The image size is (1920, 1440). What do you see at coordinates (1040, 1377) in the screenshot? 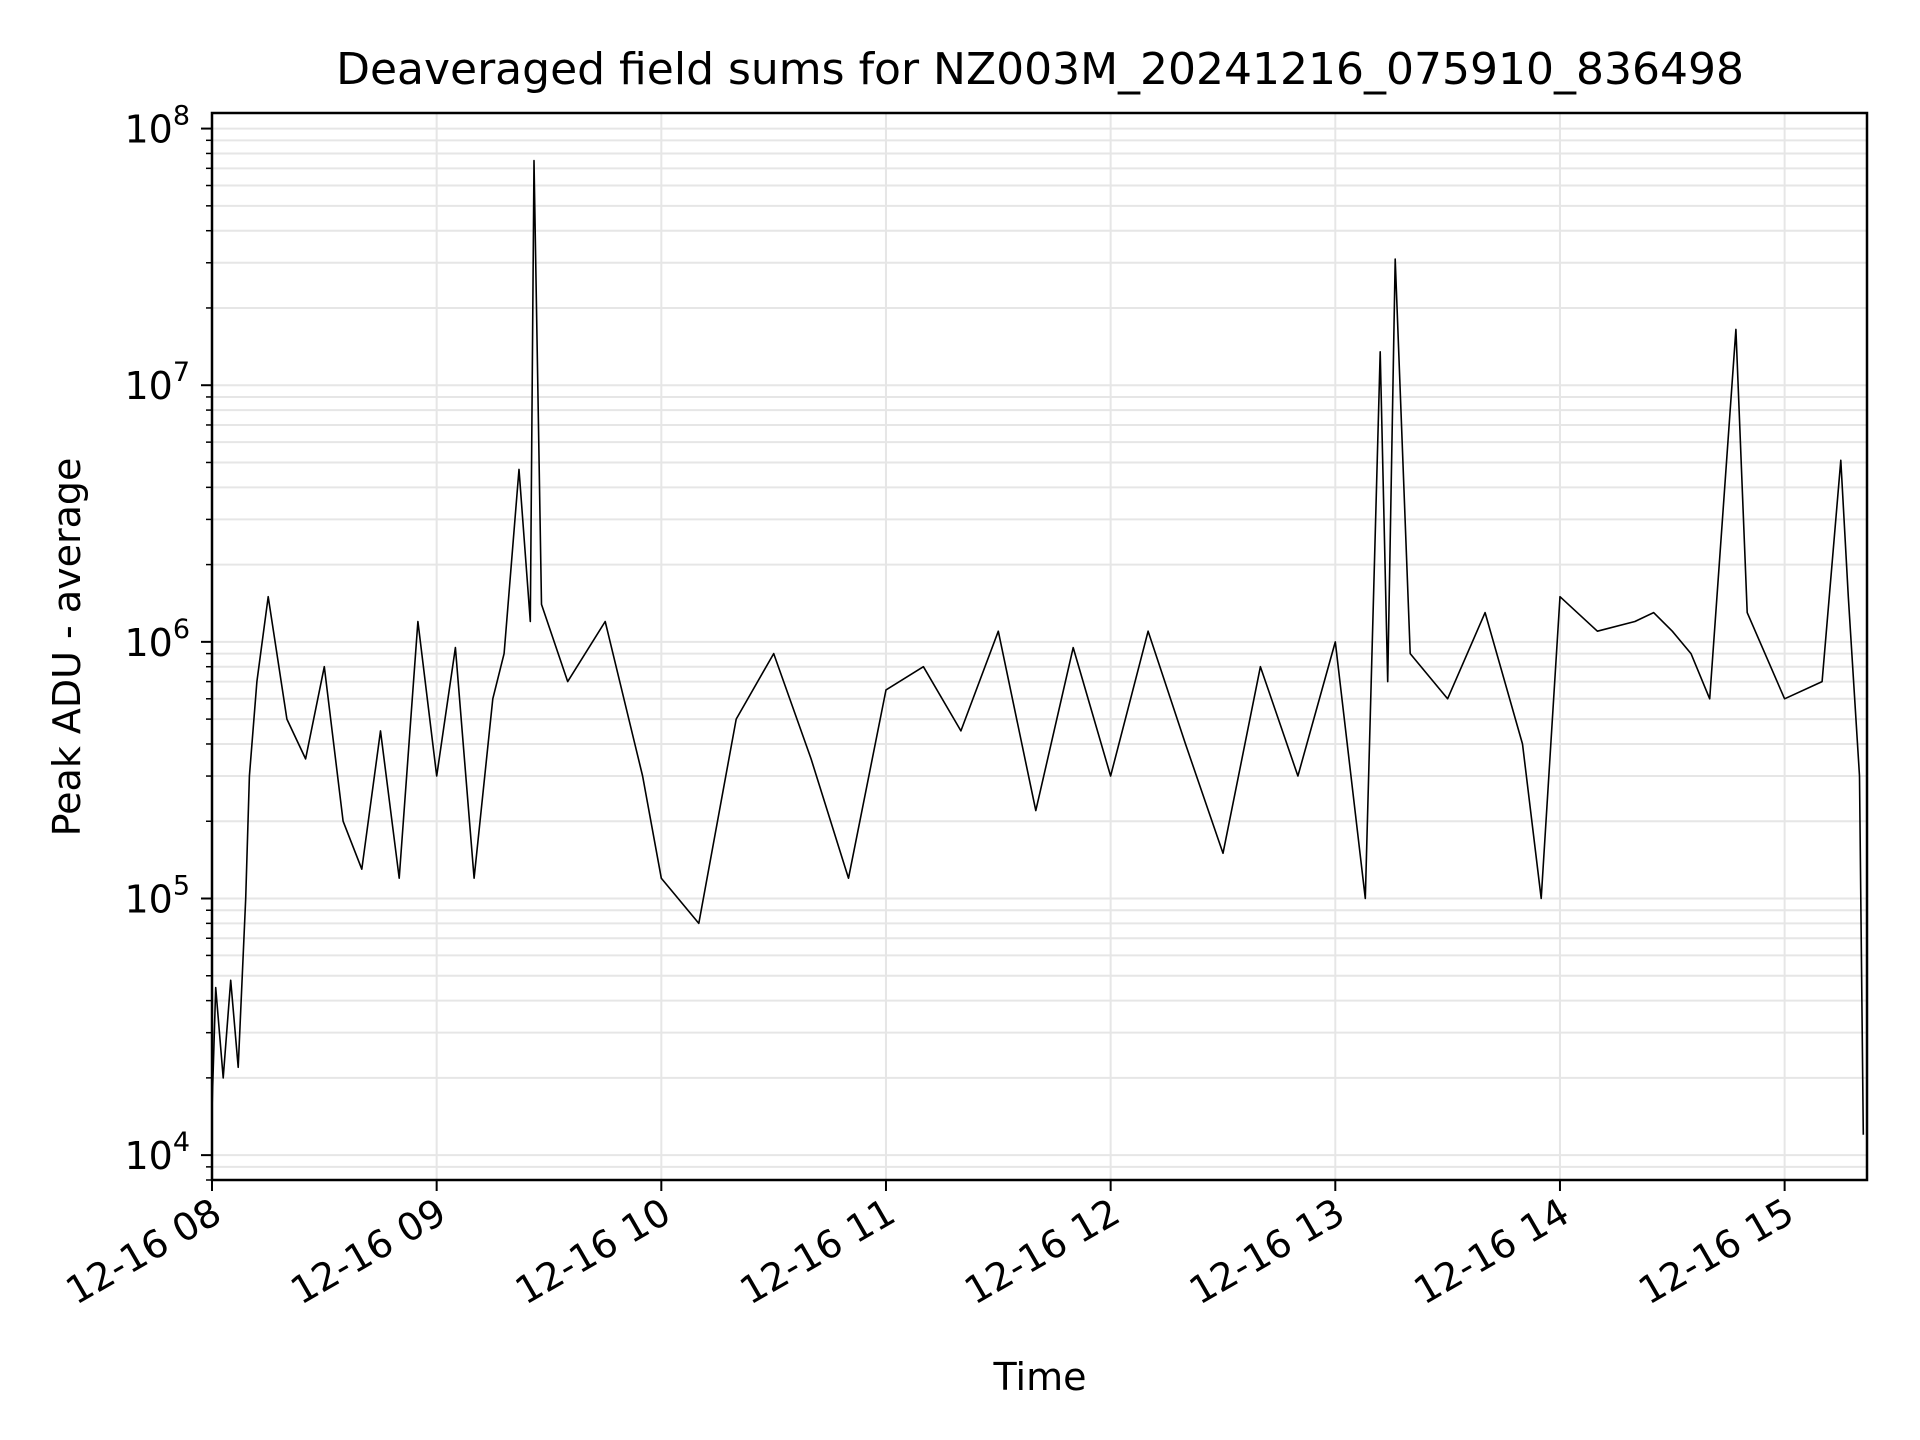
I see `x-axis-label: Time` at bounding box center [1040, 1377].